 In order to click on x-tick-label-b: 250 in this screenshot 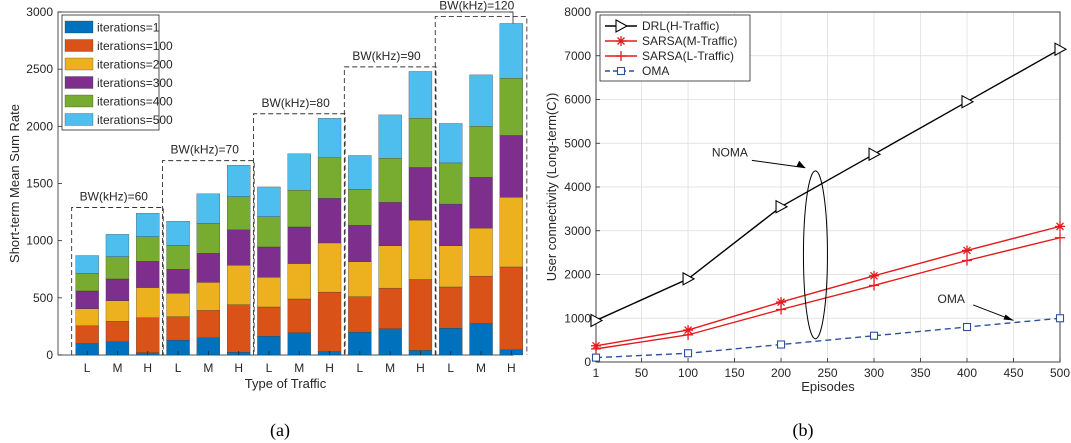, I will do `click(828, 373)`.